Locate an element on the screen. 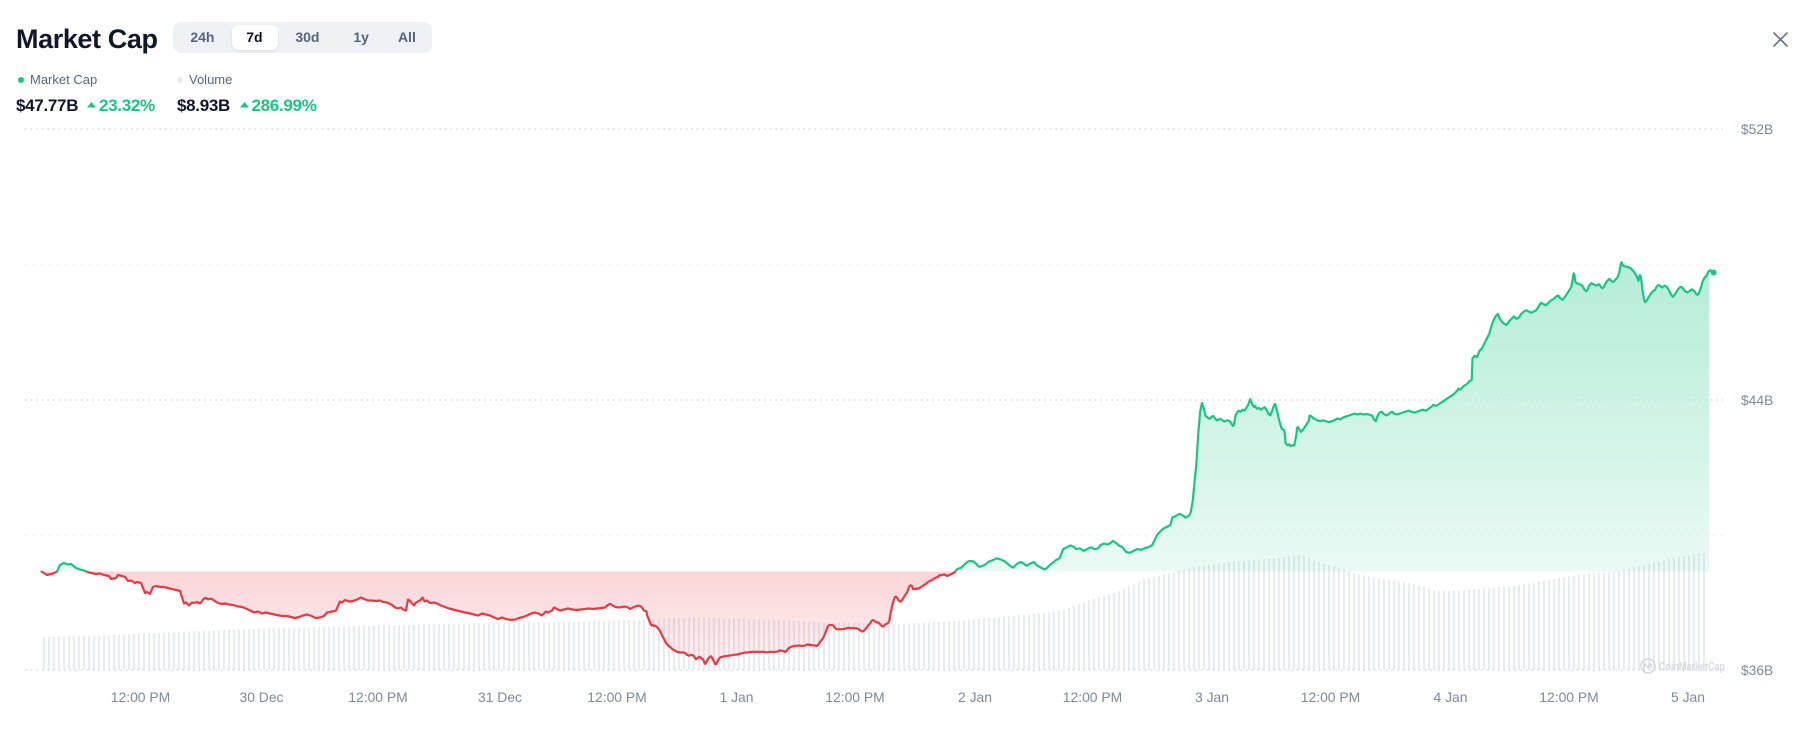 The height and width of the screenshot is (730, 1794). svg-text: CoinMarketCap is located at coordinates (1692, 667).